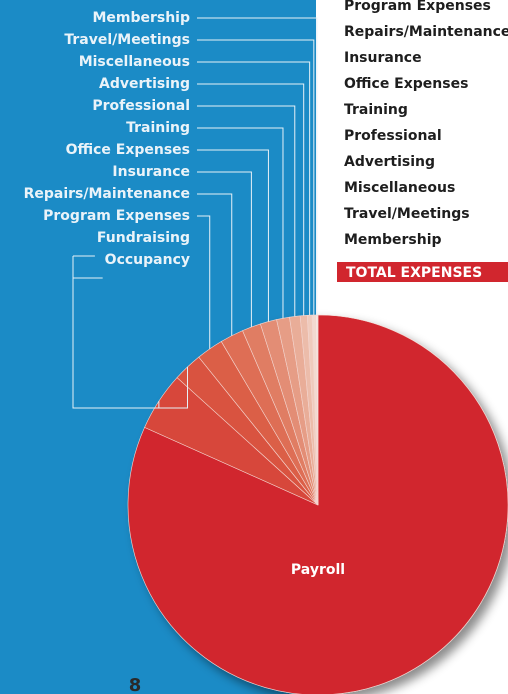  Describe the element at coordinates (318, 570) in the screenshot. I see `slice-label: Payroll` at that location.